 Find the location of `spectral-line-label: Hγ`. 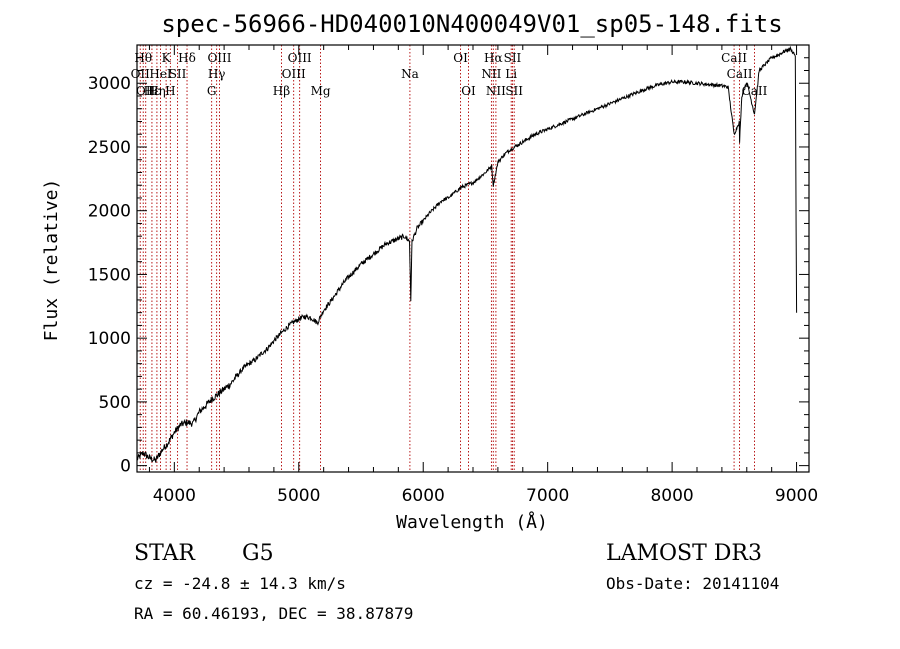

spectral-line-label: Hγ is located at coordinates (217, 74).